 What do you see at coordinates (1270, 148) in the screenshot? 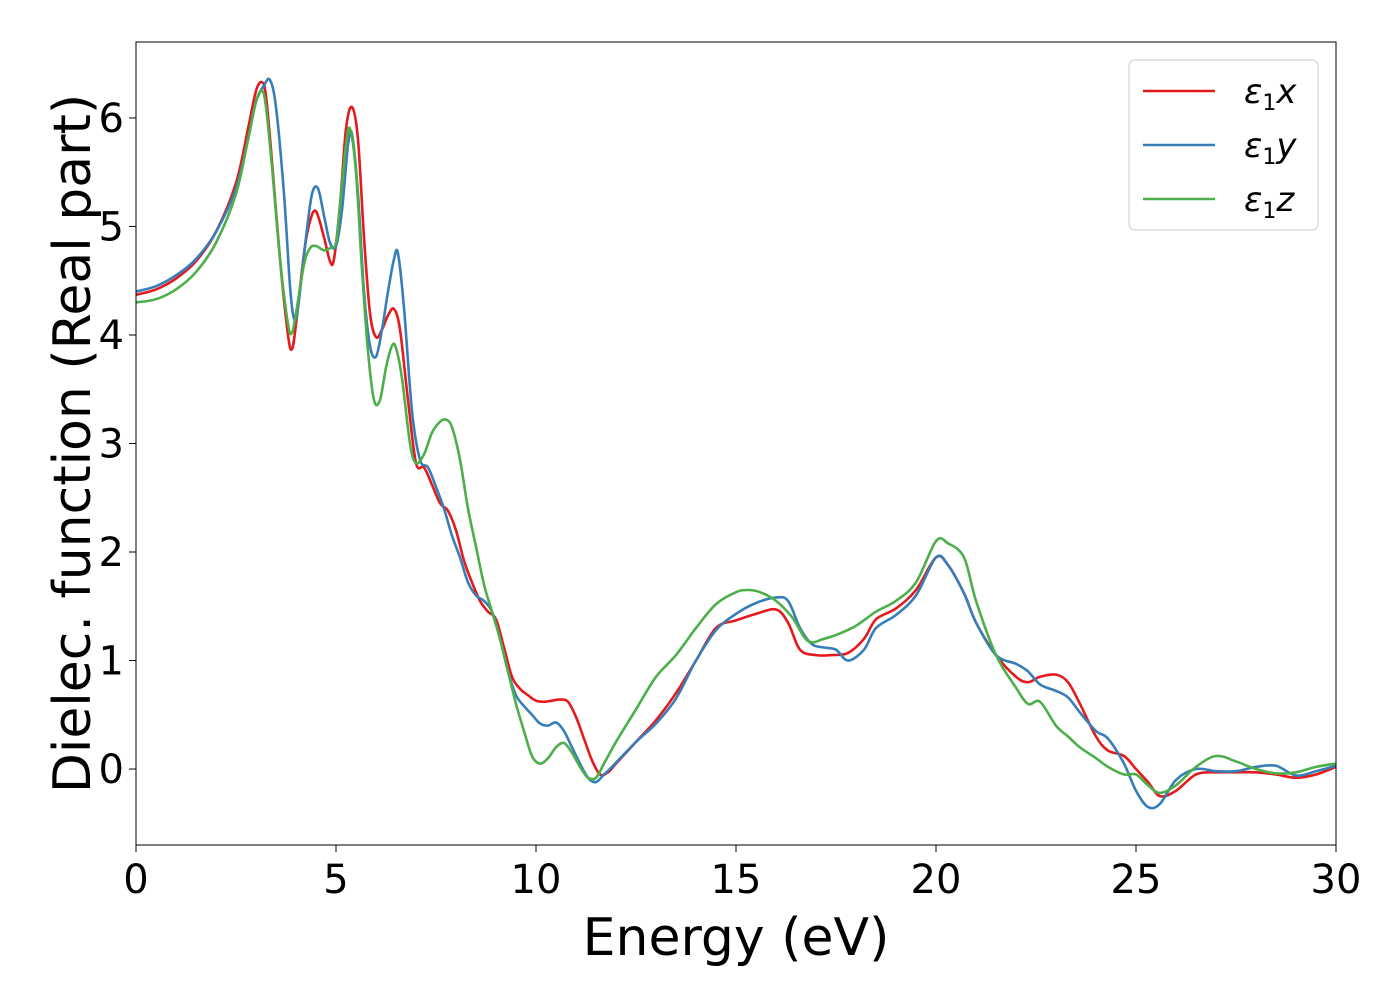
I see `legend-label: ε1y` at bounding box center [1270, 148].